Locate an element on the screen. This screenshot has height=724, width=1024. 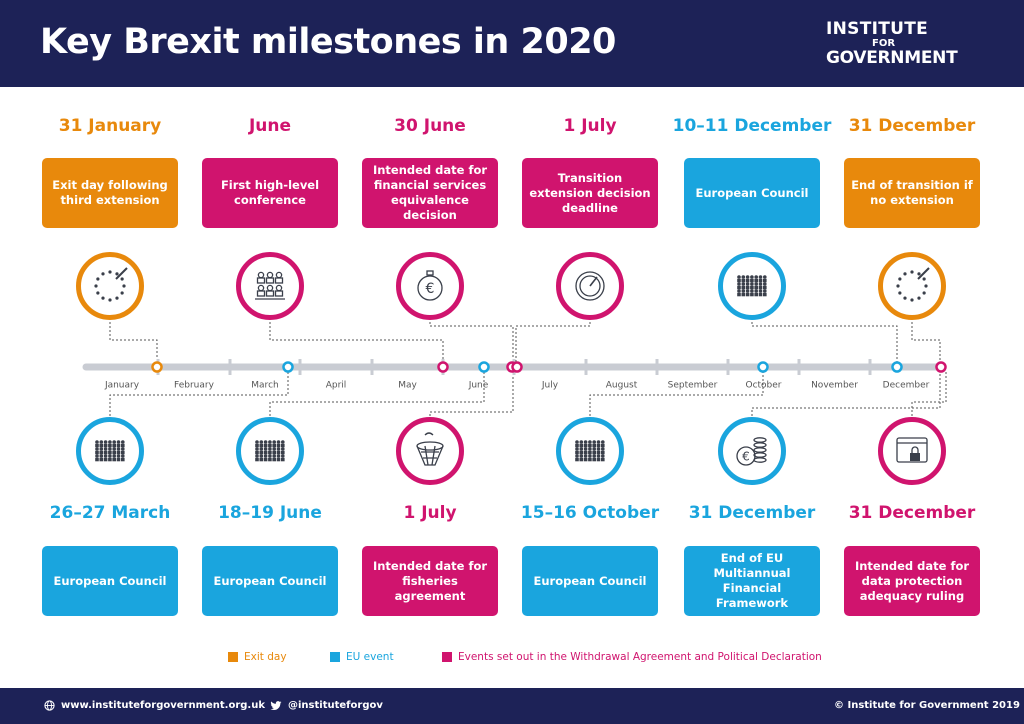
page-title: Key Brexit milestones in 2020 is located at coordinates (328, 42).